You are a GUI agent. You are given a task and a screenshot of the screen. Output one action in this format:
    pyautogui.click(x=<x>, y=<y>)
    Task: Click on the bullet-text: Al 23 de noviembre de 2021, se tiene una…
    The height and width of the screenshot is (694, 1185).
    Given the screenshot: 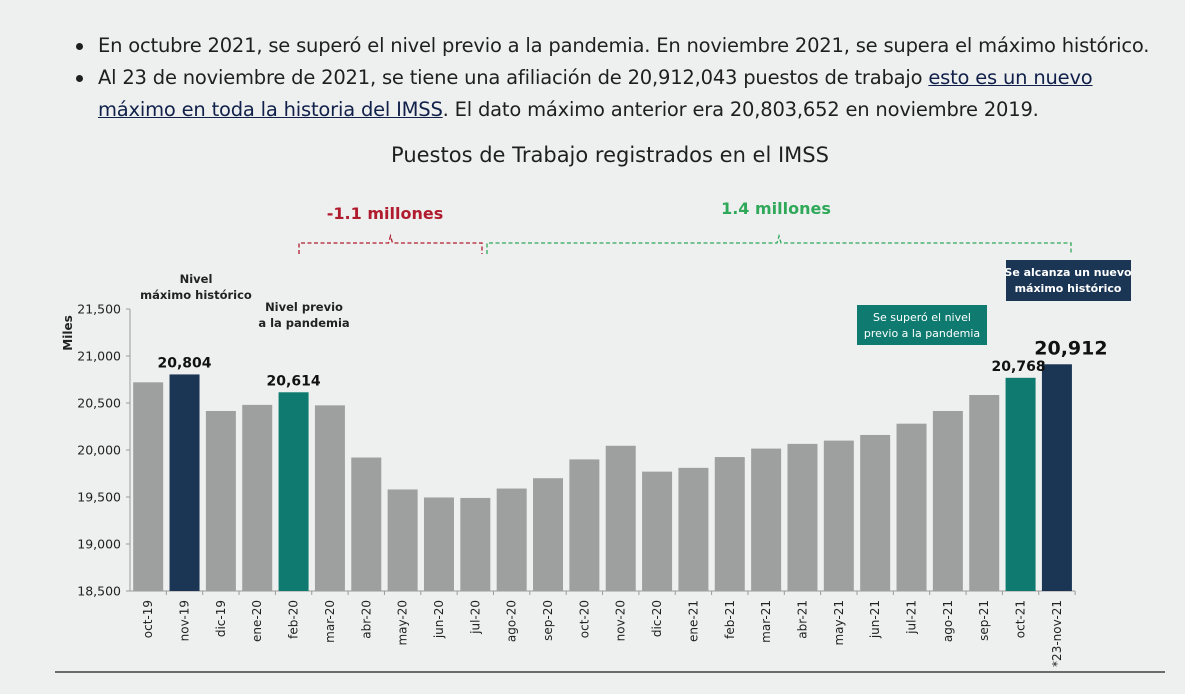 What is the action you would take?
    pyautogui.click(x=513, y=77)
    